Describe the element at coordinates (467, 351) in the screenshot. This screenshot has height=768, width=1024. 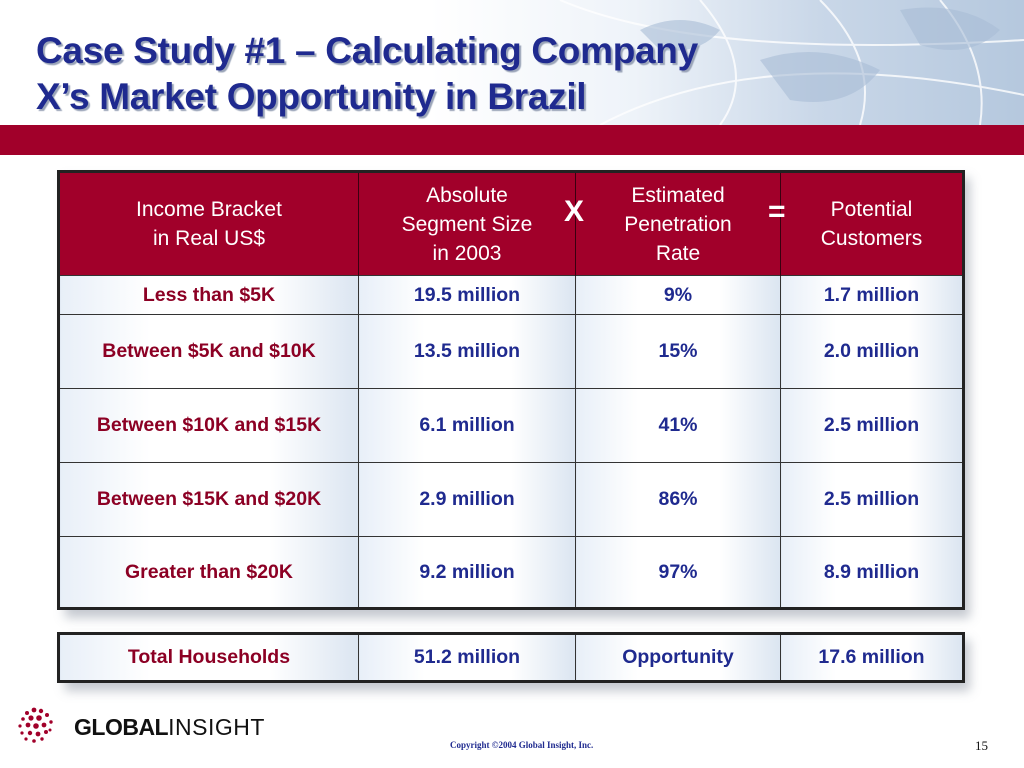
I see `segment-size-cell: 13.5 million` at that location.